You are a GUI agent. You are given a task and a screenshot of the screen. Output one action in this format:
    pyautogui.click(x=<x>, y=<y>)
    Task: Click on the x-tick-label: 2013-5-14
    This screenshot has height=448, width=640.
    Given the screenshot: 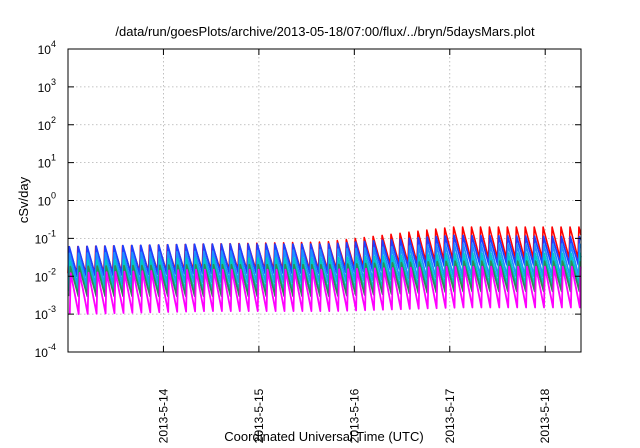 What is the action you would take?
    pyautogui.click(x=163, y=415)
    